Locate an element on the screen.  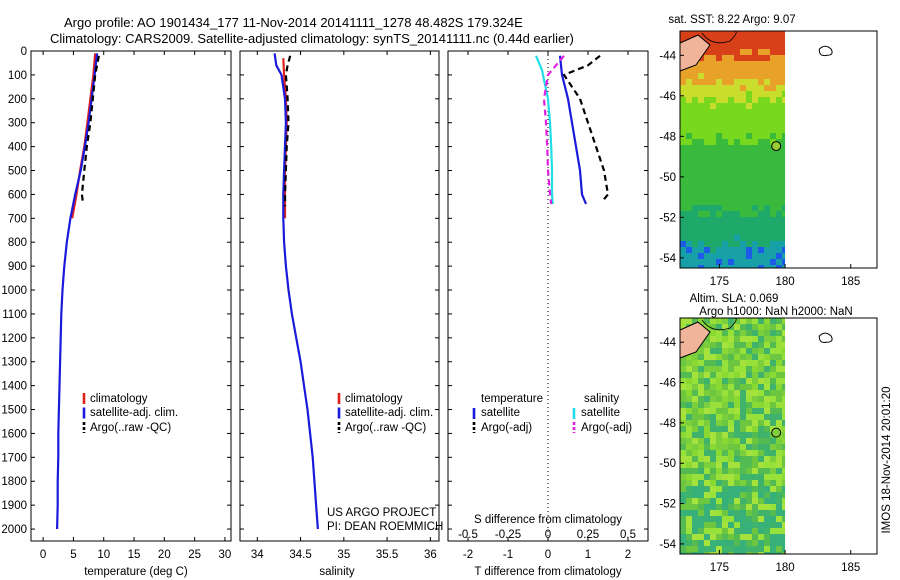
x-tick-label: -2 is located at coordinates (468, 555).